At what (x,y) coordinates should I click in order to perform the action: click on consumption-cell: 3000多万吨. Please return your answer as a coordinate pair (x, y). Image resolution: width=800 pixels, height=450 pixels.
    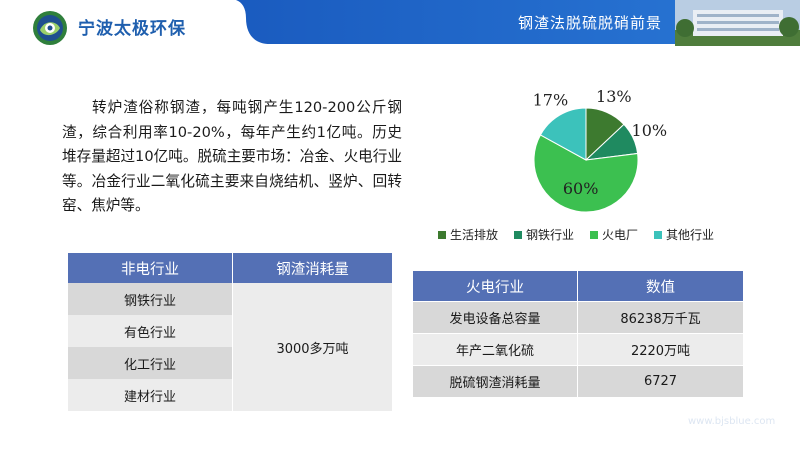
    Looking at the image, I should click on (312, 347).